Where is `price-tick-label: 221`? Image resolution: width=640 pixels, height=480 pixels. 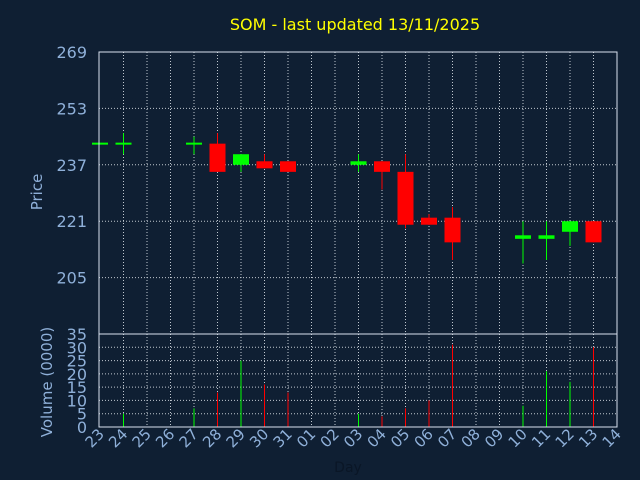 price-tick-label: 221 is located at coordinates (71, 221).